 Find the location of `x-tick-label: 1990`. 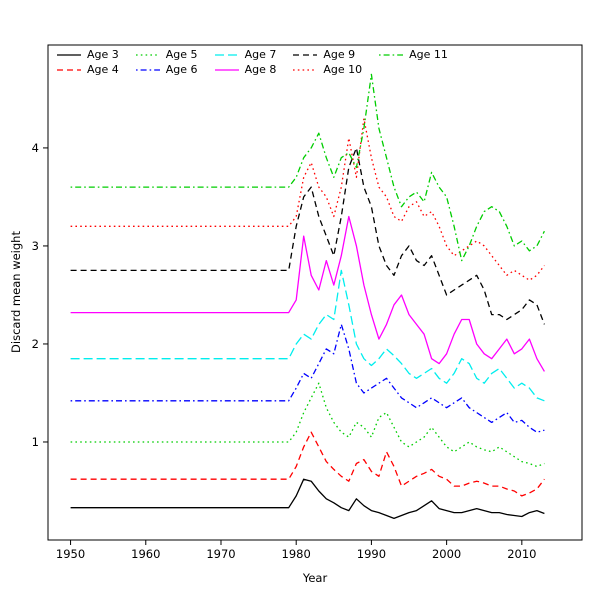

x-tick-label: 1990 is located at coordinates (371, 554).